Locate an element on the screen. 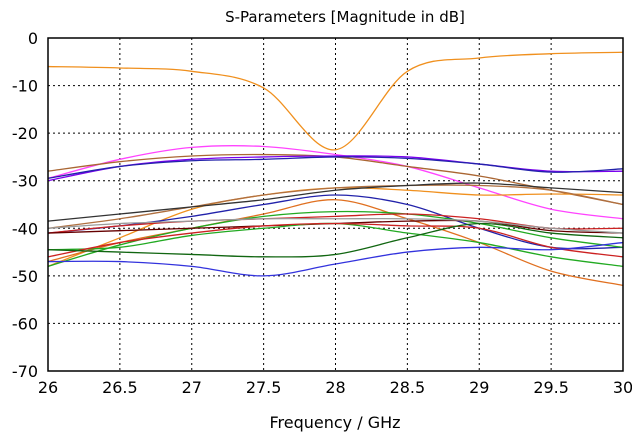  y-tick-label: -30 is located at coordinates (25, 181).